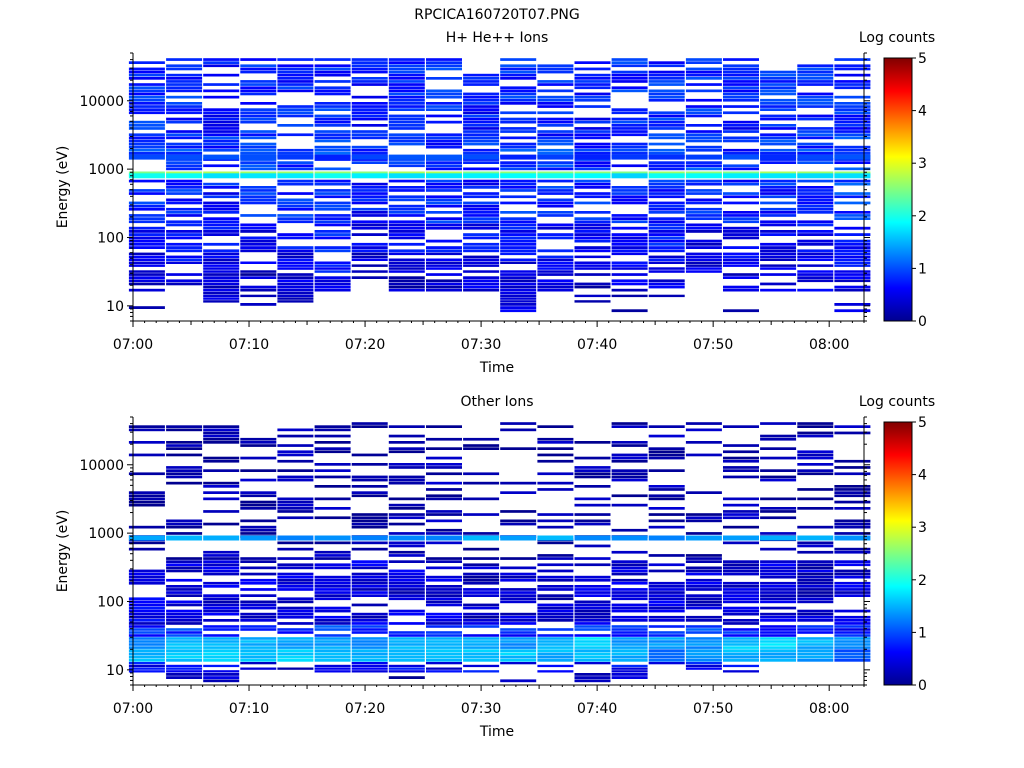 The height and width of the screenshot is (768, 1024). Describe the element at coordinates (713, 709) in the screenshot. I see `x-tick-label: 07:50` at that location.